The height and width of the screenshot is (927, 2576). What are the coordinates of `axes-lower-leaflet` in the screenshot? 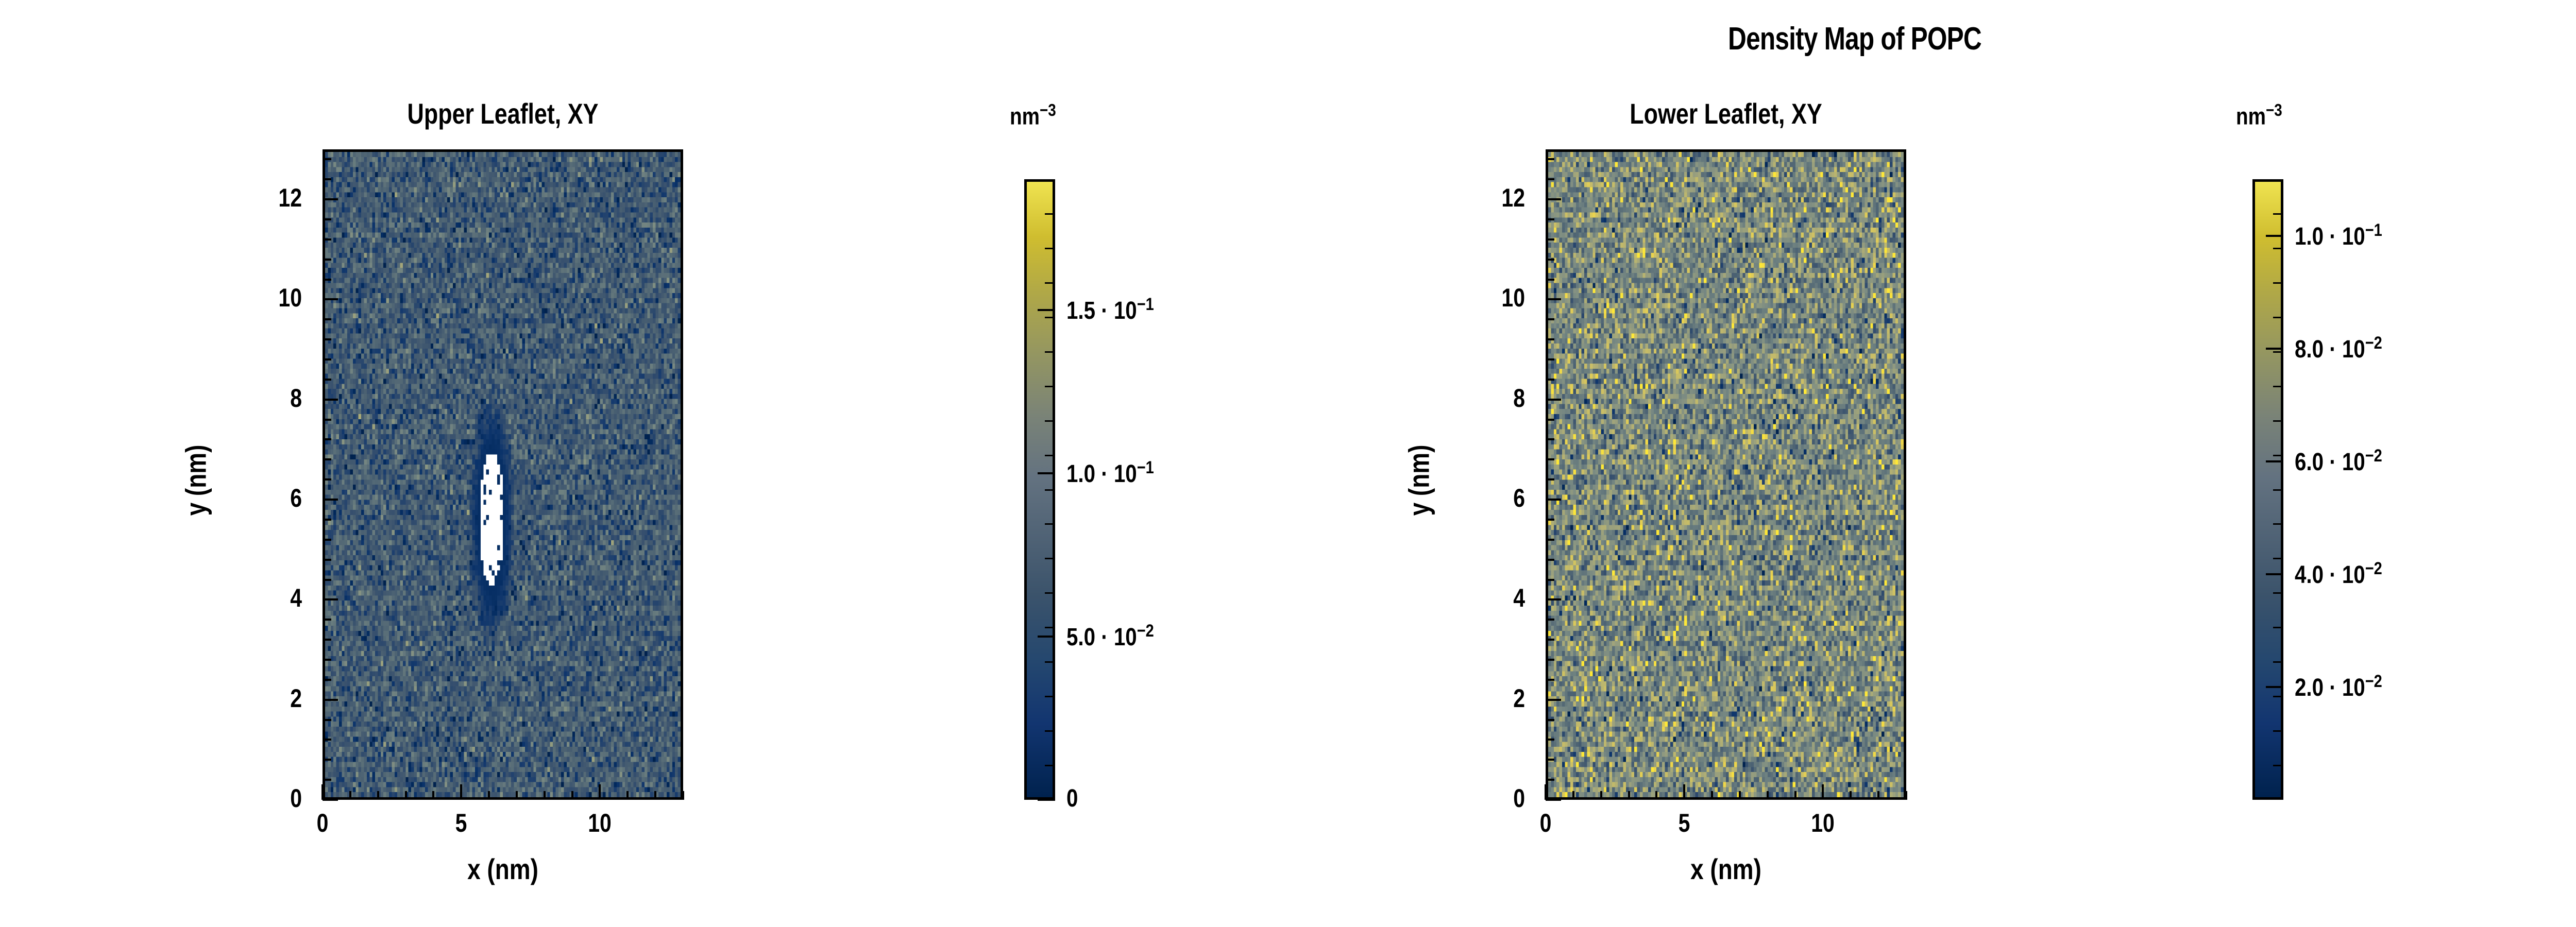 It's located at (1726, 475).